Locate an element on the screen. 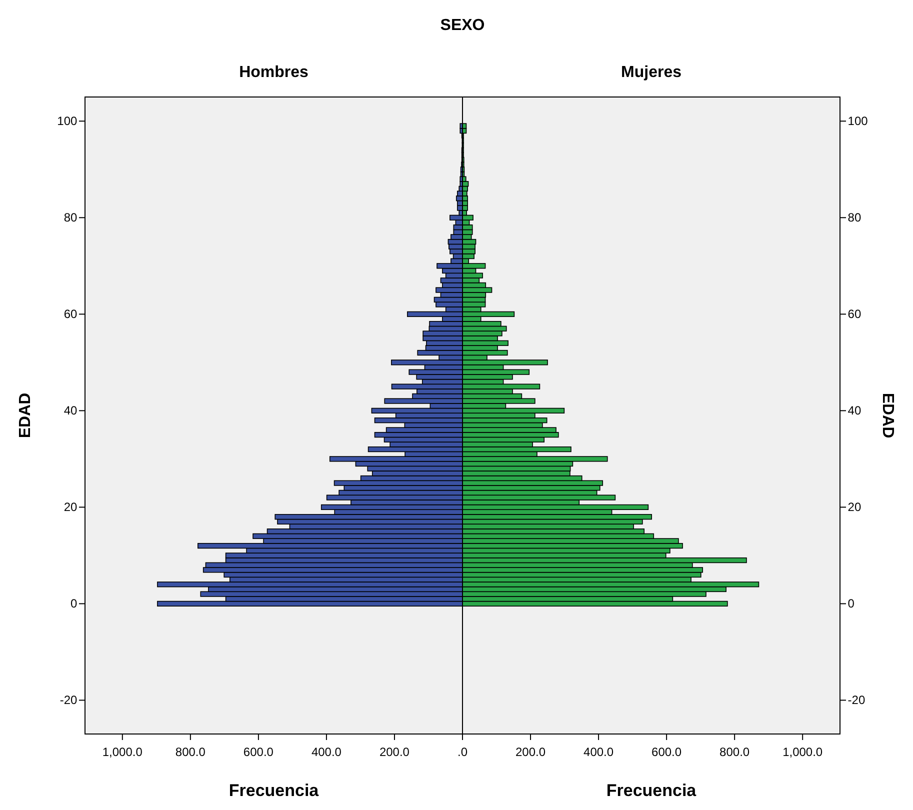  x-tick-label: .0 is located at coordinates (462, 752).